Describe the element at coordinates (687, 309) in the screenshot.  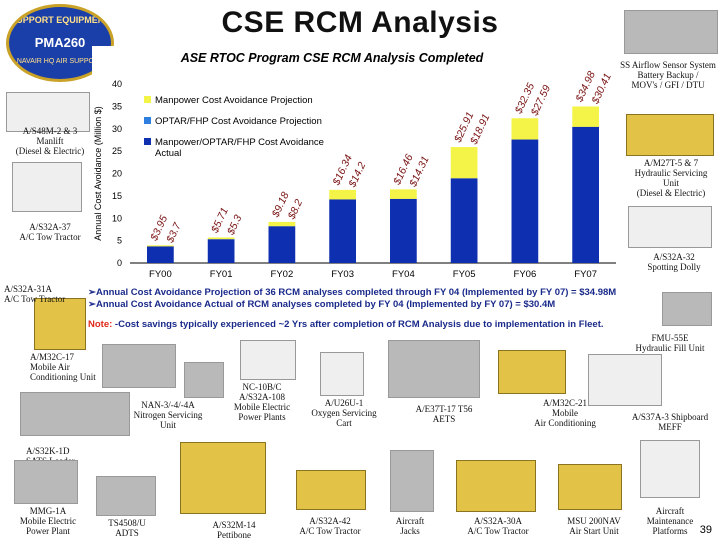
I see `fmu55e-photo` at that location.